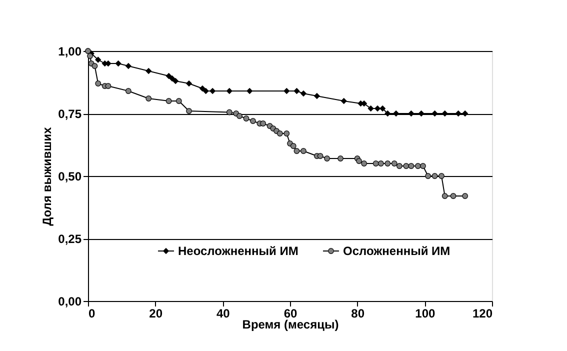 Image resolution: width=567 pixels, height=351 pixels. What do you see at coordinates (290, 325) in the screenshot?
I see `x-axis-title: Время (месяцы)` at bounding box center [290, 325].